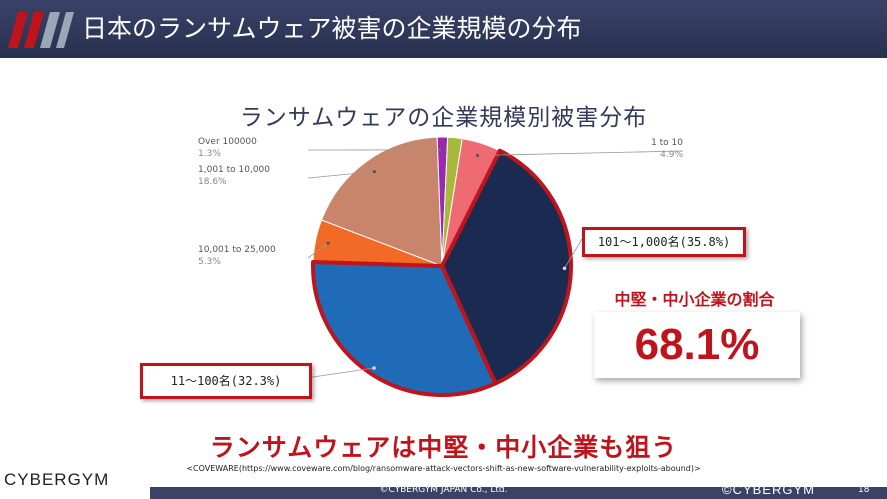 The image size is (887, 499). What do you see at coordinates (768, 489) in the screenshot?
I see `footer-brand: ©CYBERGYM` at bounding box center [768, 489].